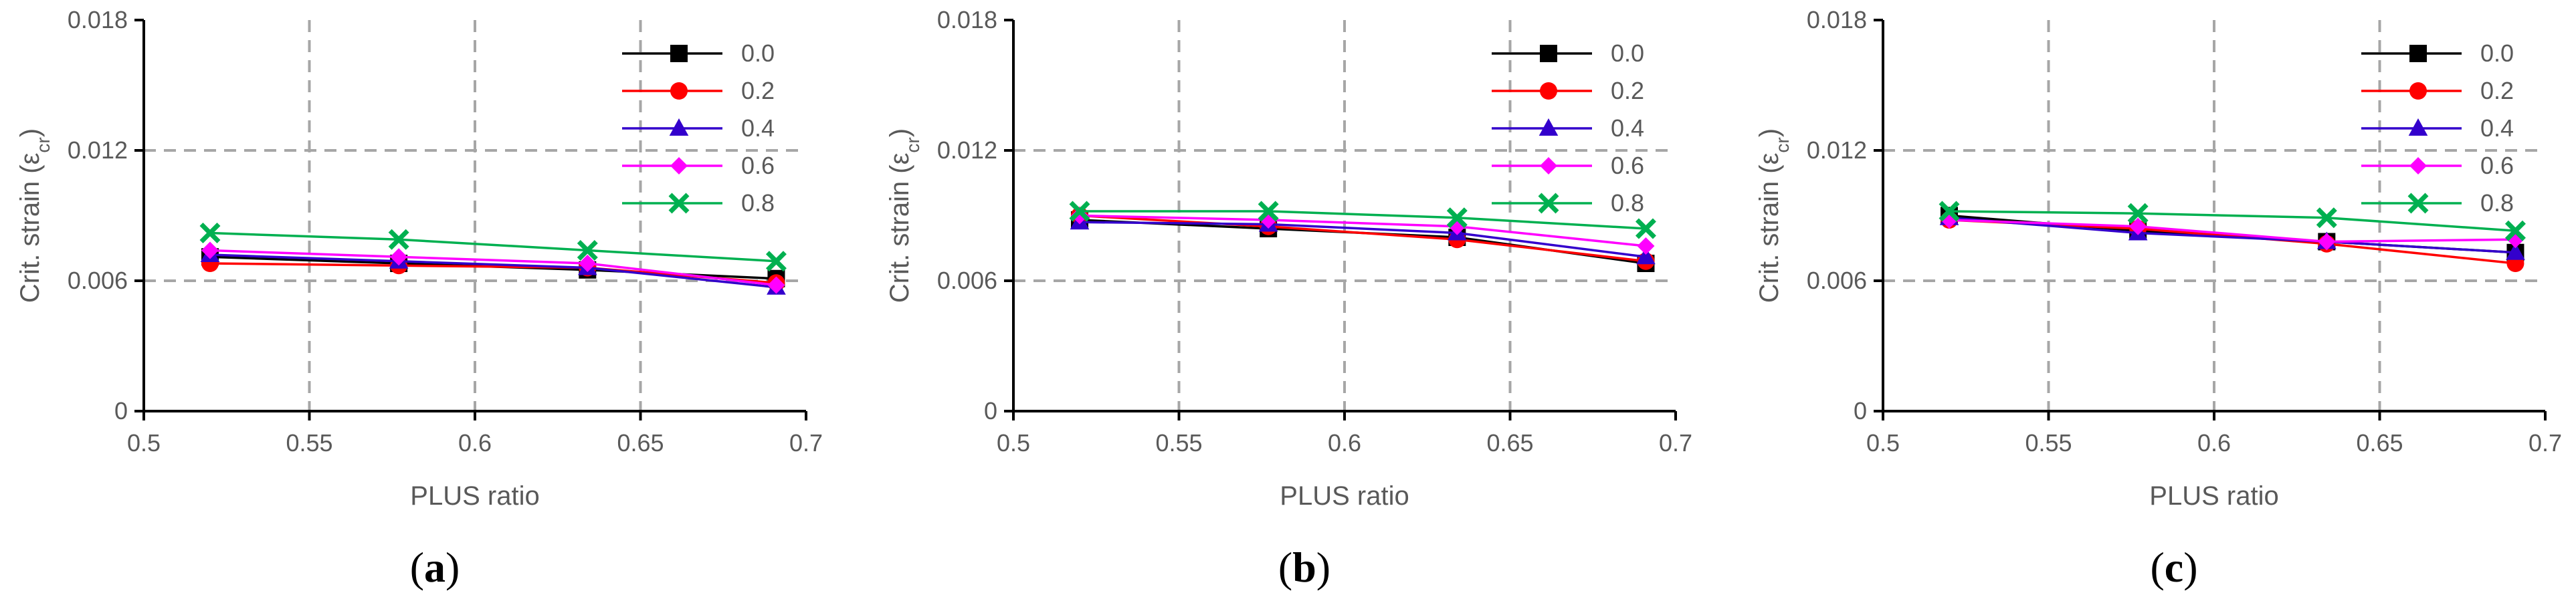  I want to click on legend-item: 0.0, so click(698, 53).